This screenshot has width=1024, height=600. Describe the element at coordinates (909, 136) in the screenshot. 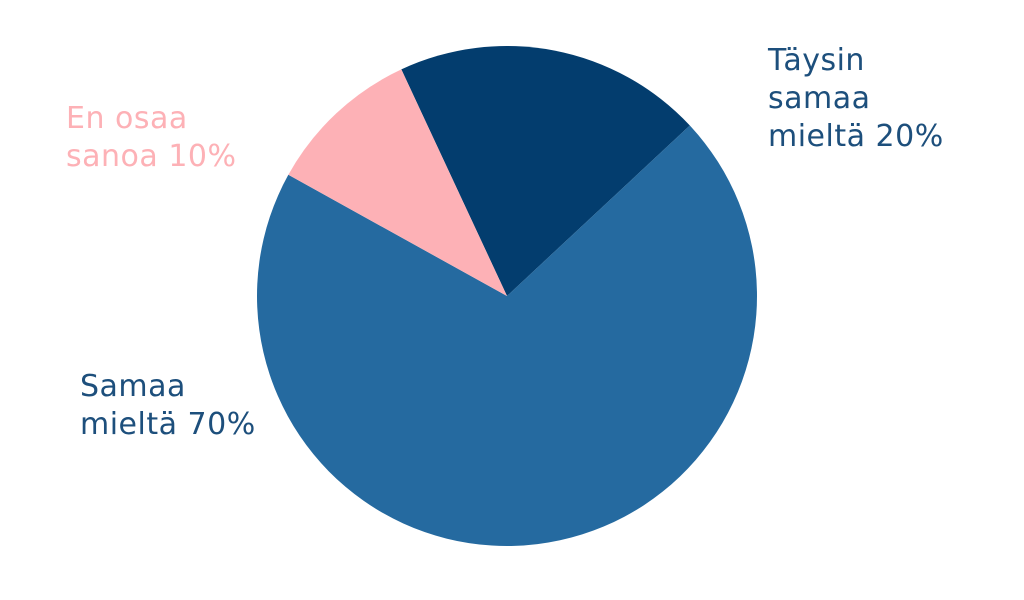

I see `value-label: 20%` at that location.